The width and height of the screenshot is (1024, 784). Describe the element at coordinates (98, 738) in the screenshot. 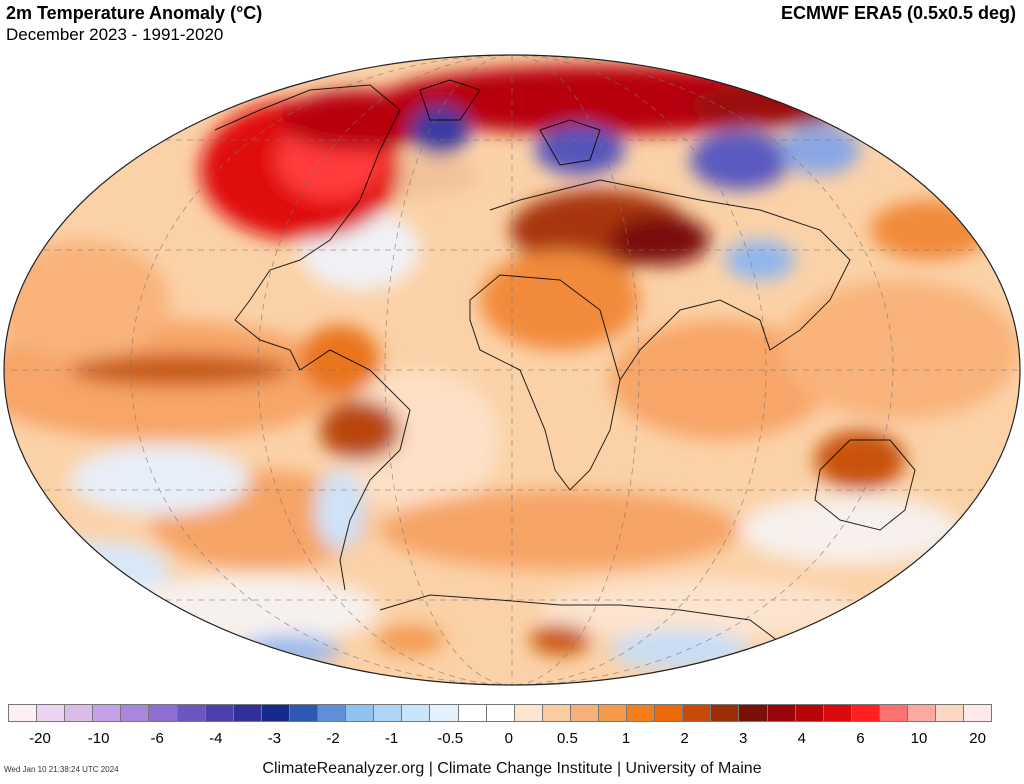

I see `colorbar-tick-label: -10` at that location.